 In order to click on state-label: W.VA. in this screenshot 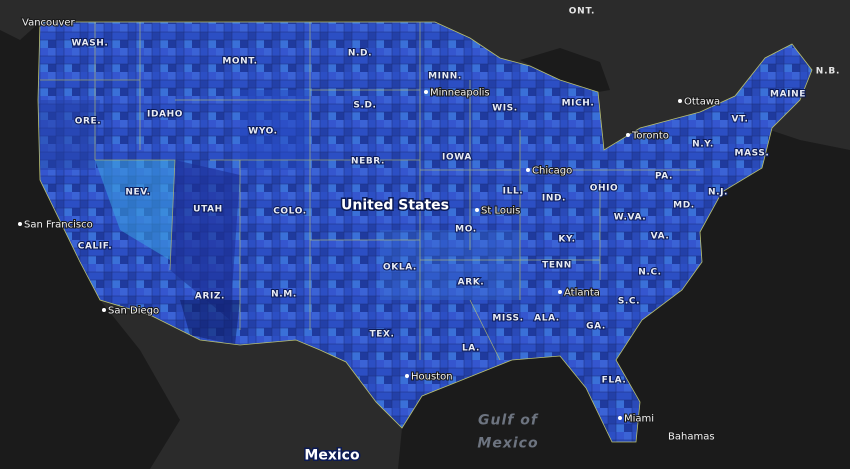, I will do `click(630, 218)`.